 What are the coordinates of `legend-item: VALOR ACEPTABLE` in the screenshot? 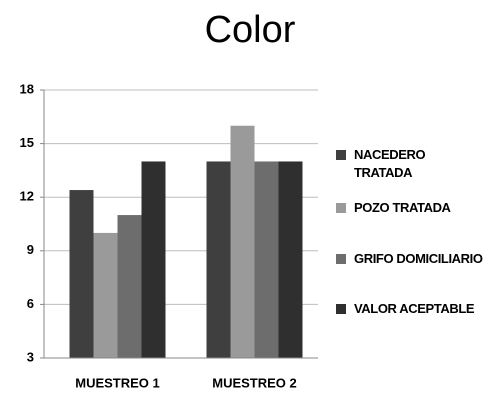 It's located at (411, 309).